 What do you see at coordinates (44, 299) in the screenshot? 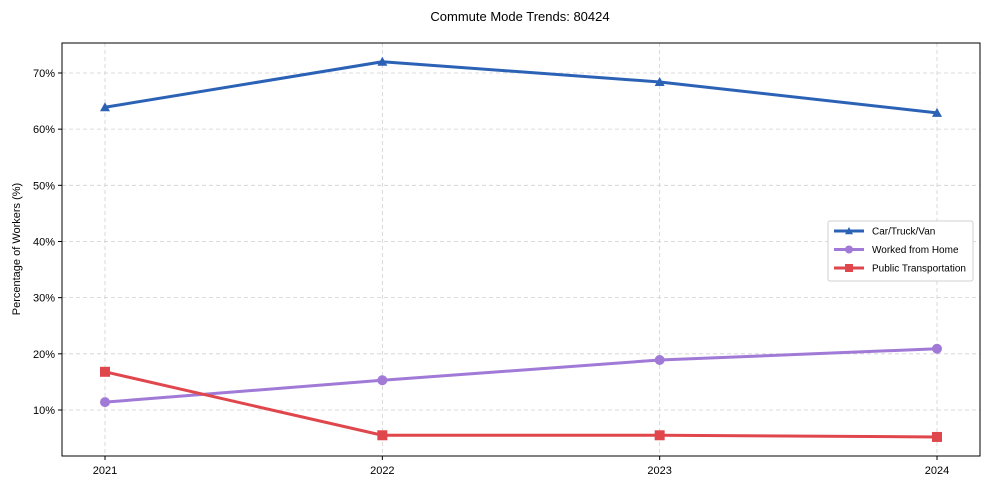
I see `y-tick-label: 30%` at bounding box center [44, 299].